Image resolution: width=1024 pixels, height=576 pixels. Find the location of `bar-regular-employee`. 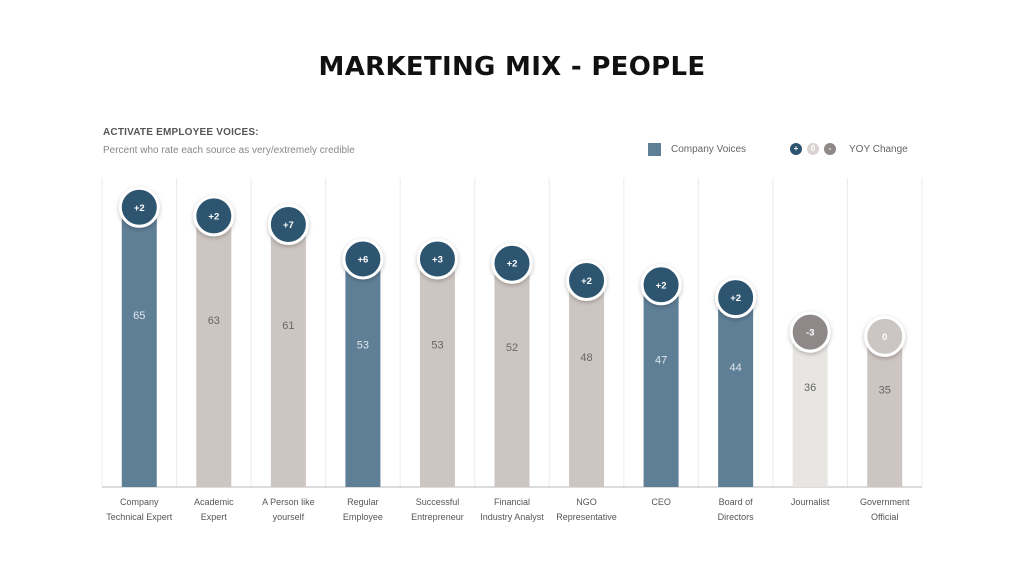

bar-regular-employee is located at coordinates (363, 372).